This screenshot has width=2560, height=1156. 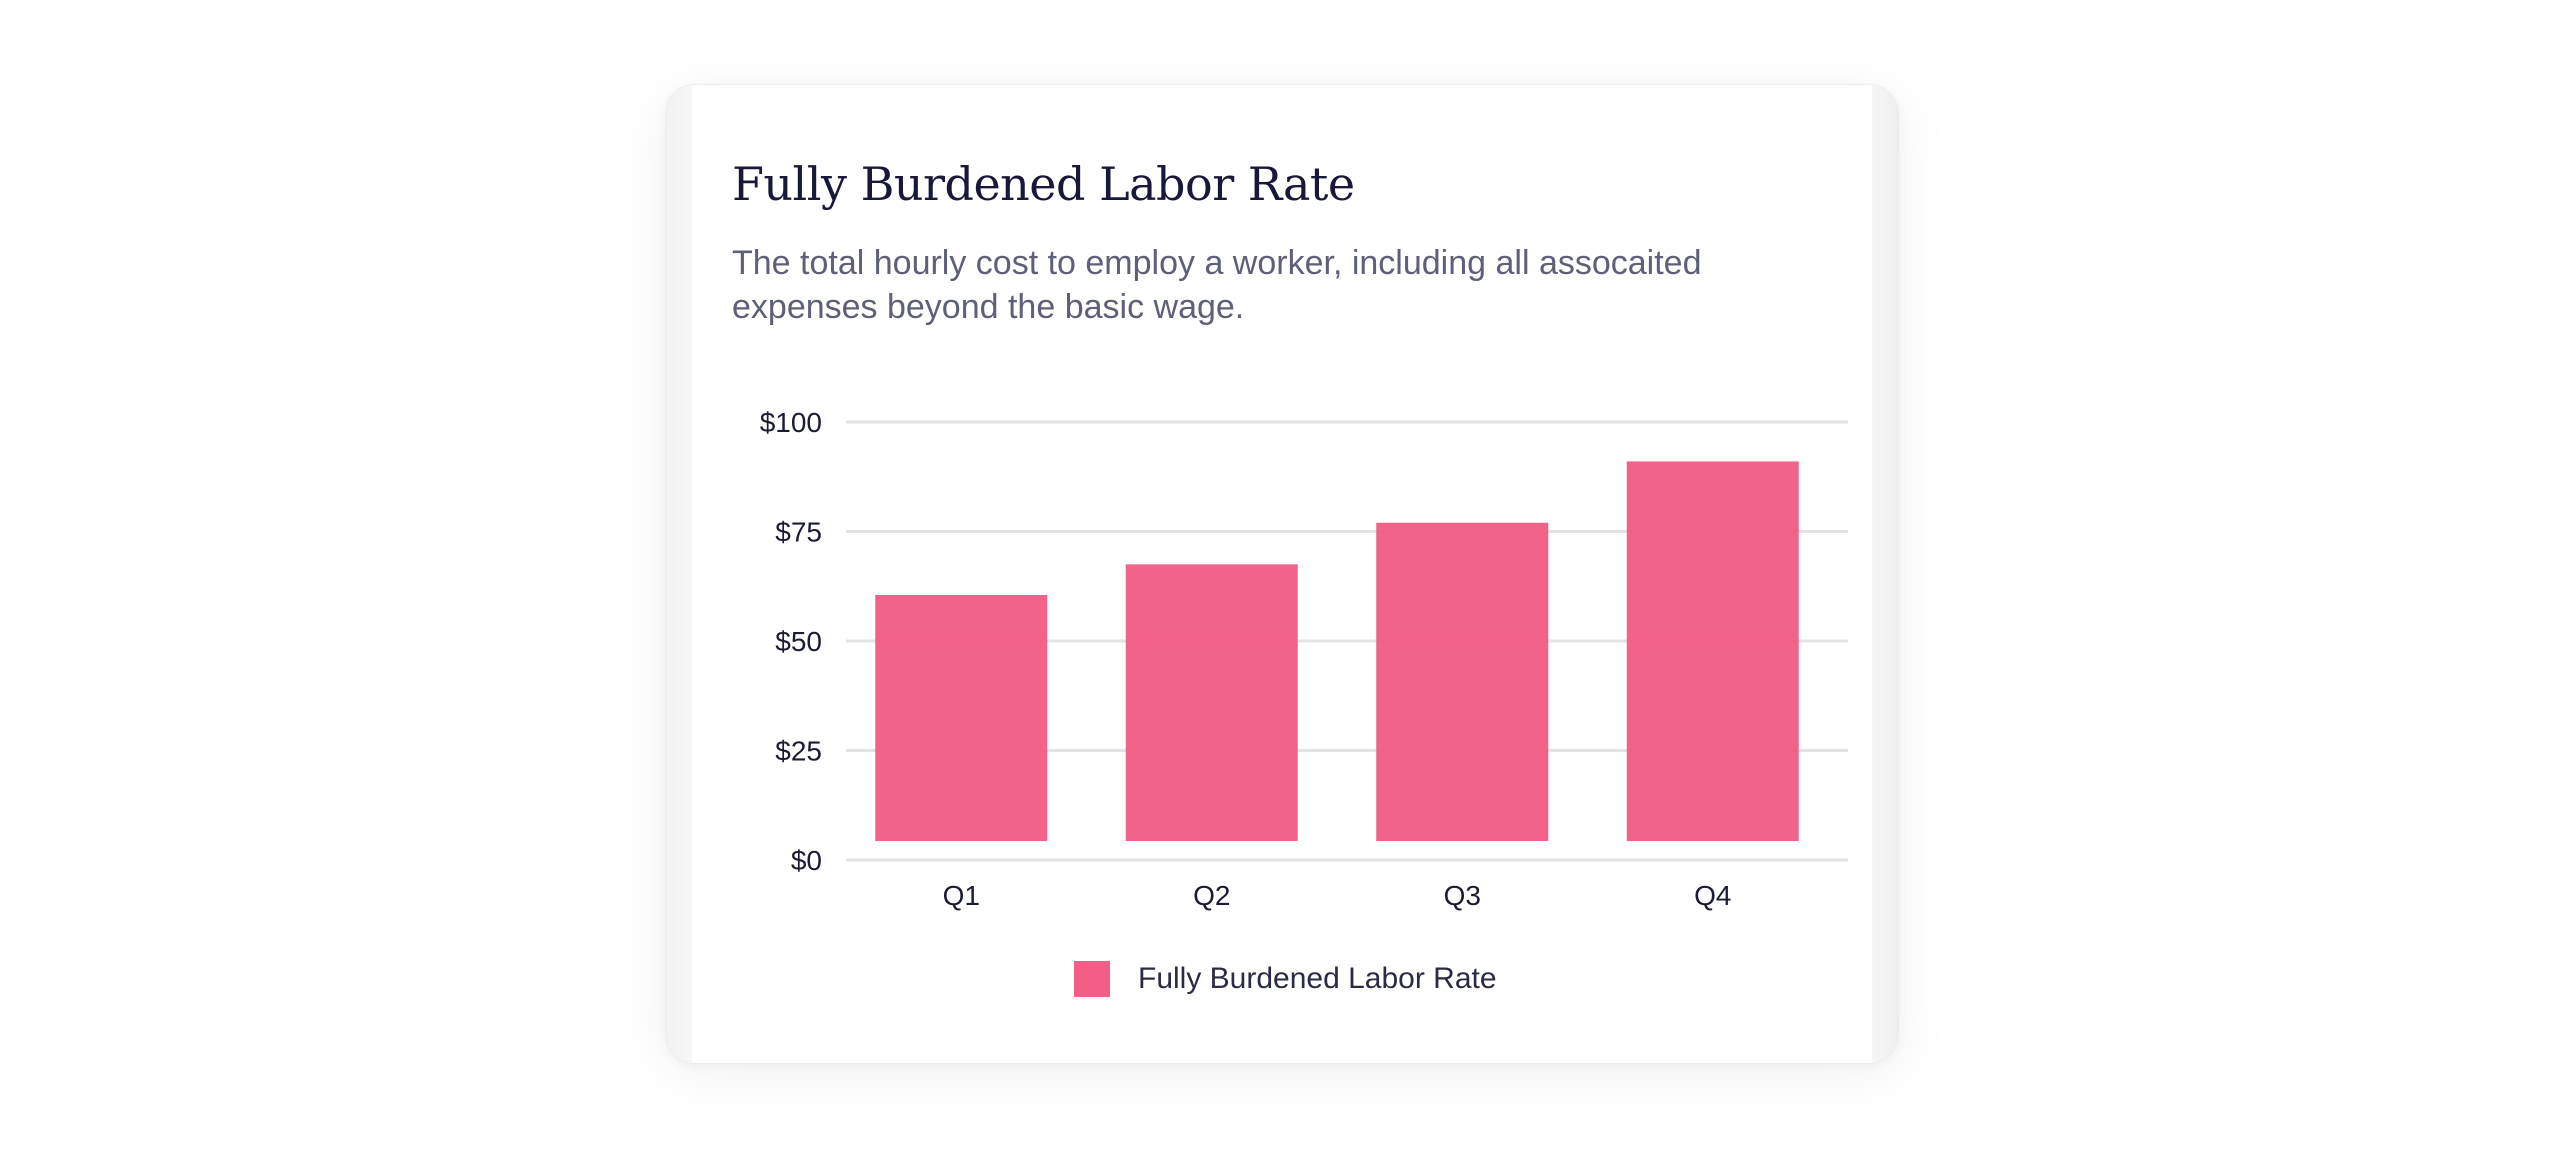 I want to click on x-tick-label: Q4, so click(x=1712, y=895).